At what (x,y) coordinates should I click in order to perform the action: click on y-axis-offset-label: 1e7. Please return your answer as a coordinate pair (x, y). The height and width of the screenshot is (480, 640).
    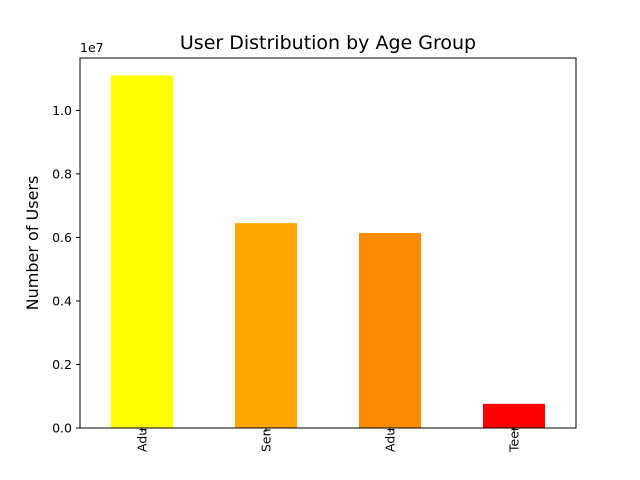
    Looking at the image, I should click on (92, 47).